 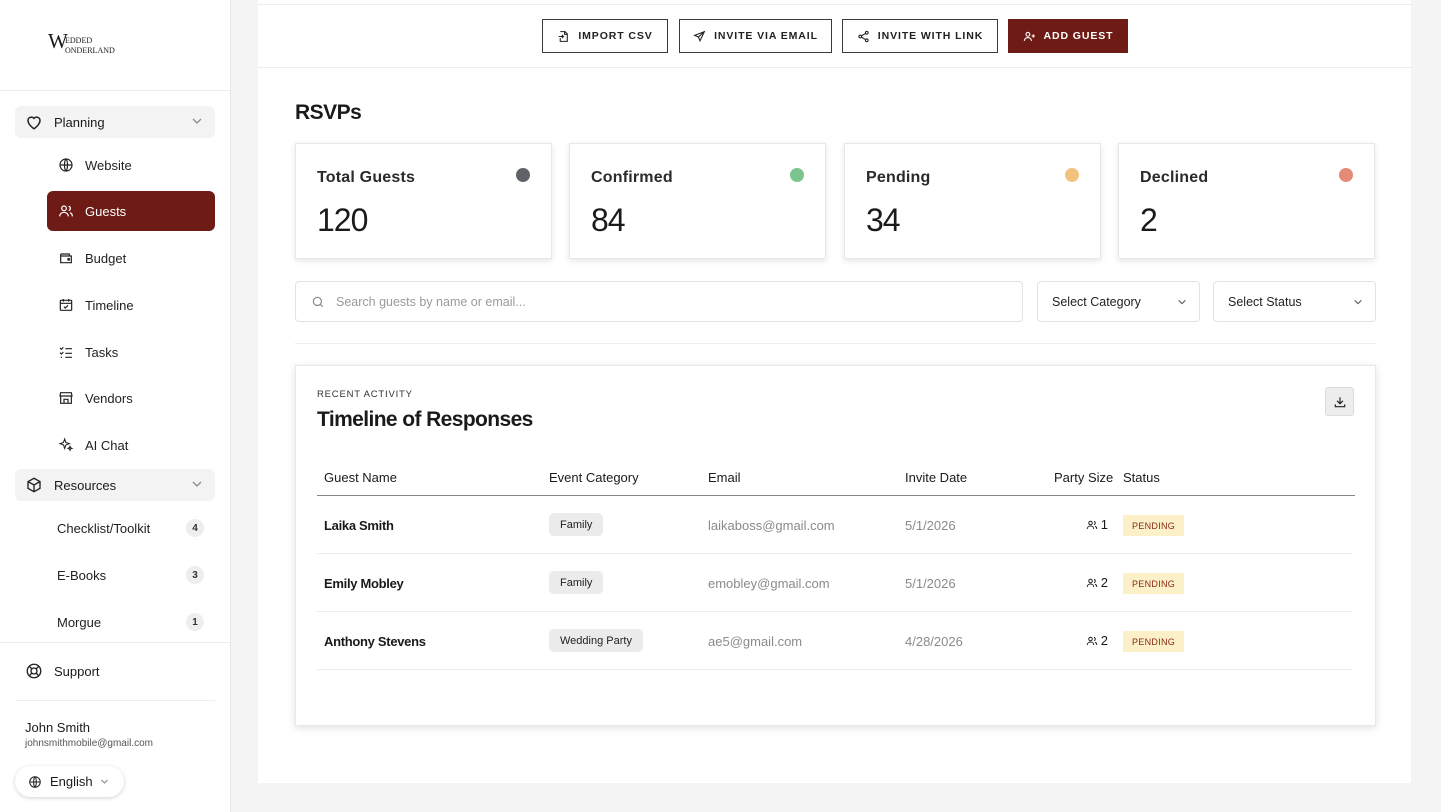 What do you see at coordinates (359, 525) in the screenshot?
I see `guest-name: Laika Smith` at bounding box center [359, 525].